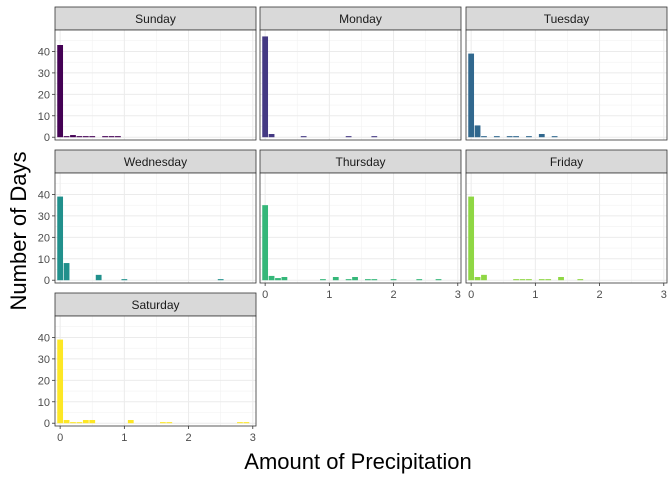 The image size is (672, 480). What do you see at coordinates (155, 162) in the screenshot?
I see `facet-strip-label: Wednesday` at bounding box center [155, 162].